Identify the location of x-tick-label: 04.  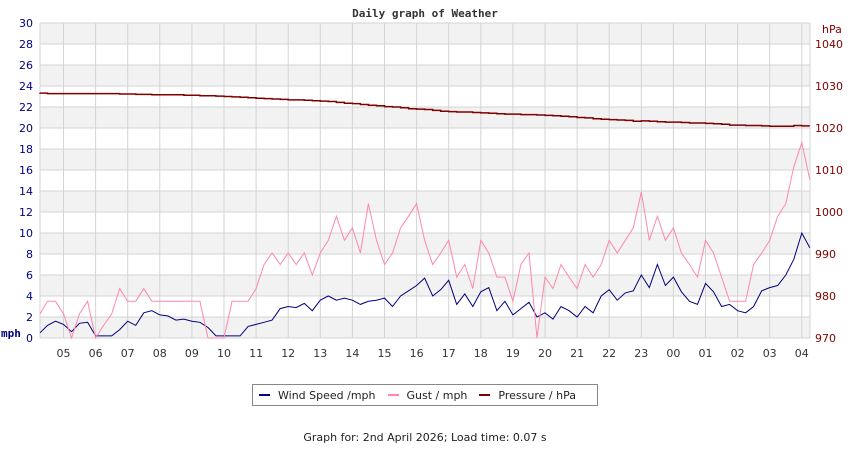
(802, 353).